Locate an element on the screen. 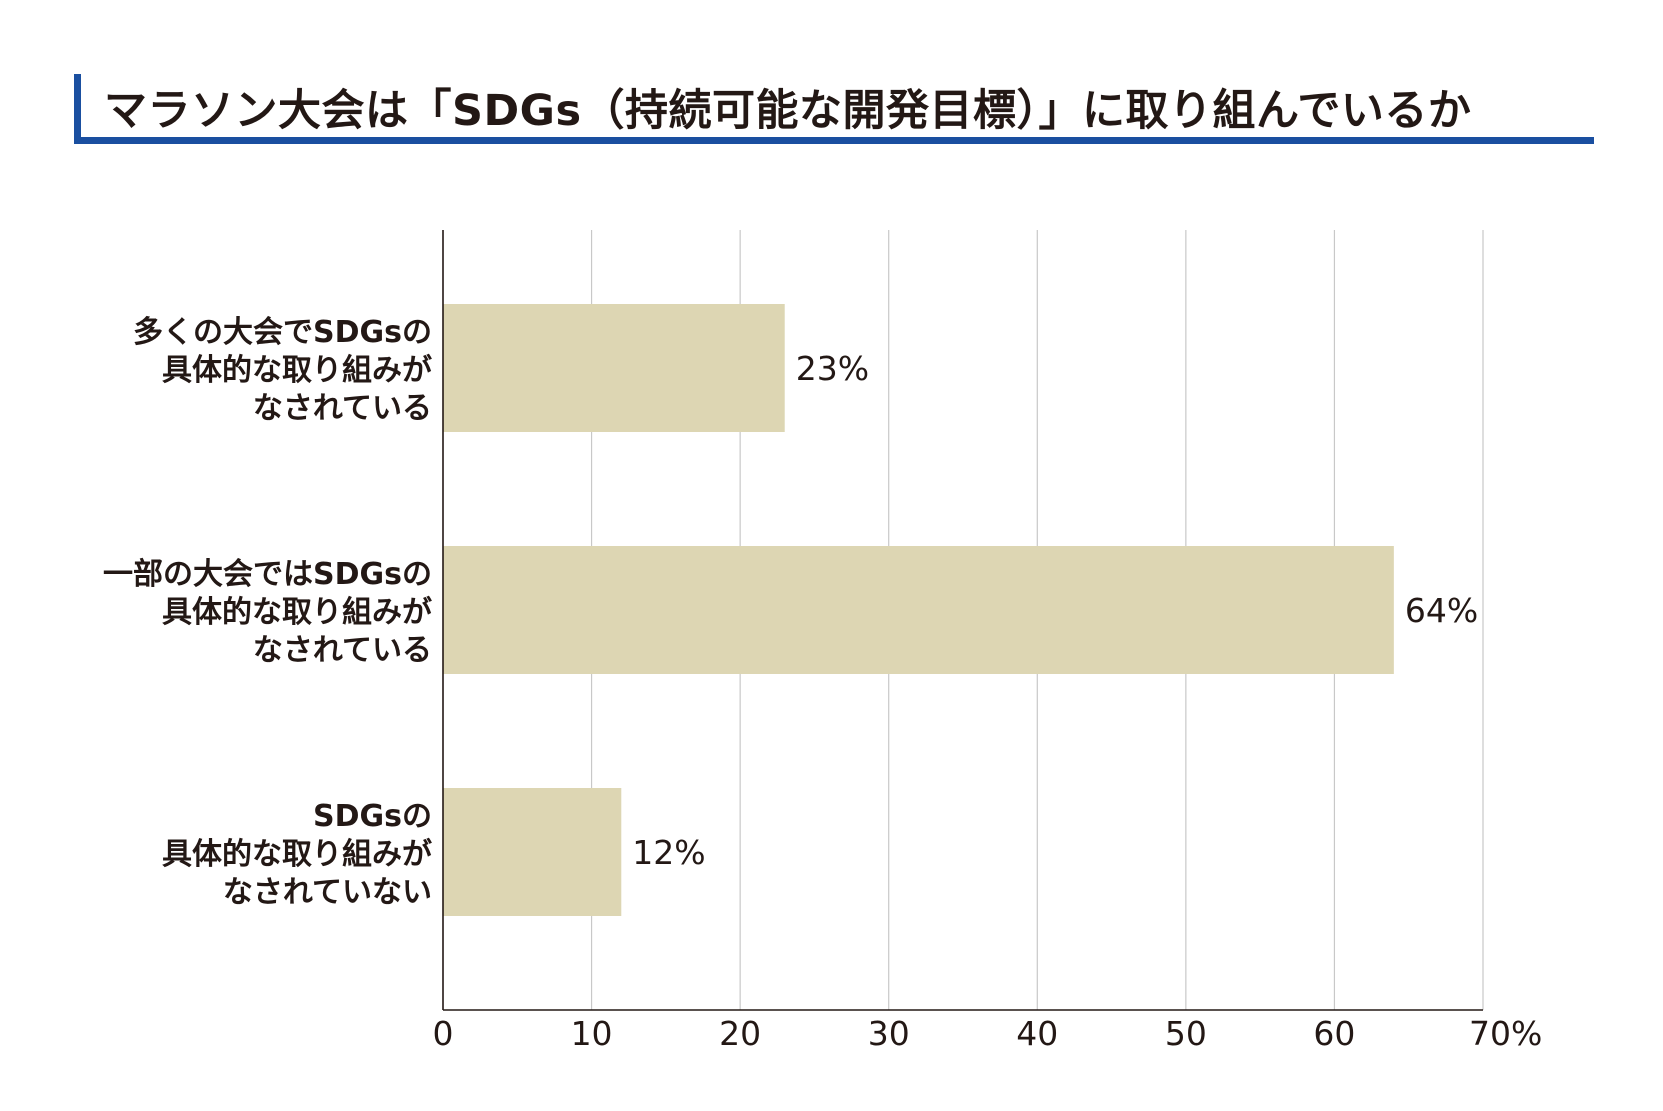 Image resolution: width=1663 pixels, height=1111 pixels. x-tick-label: 50 is located at coordinates (1186, 1033).